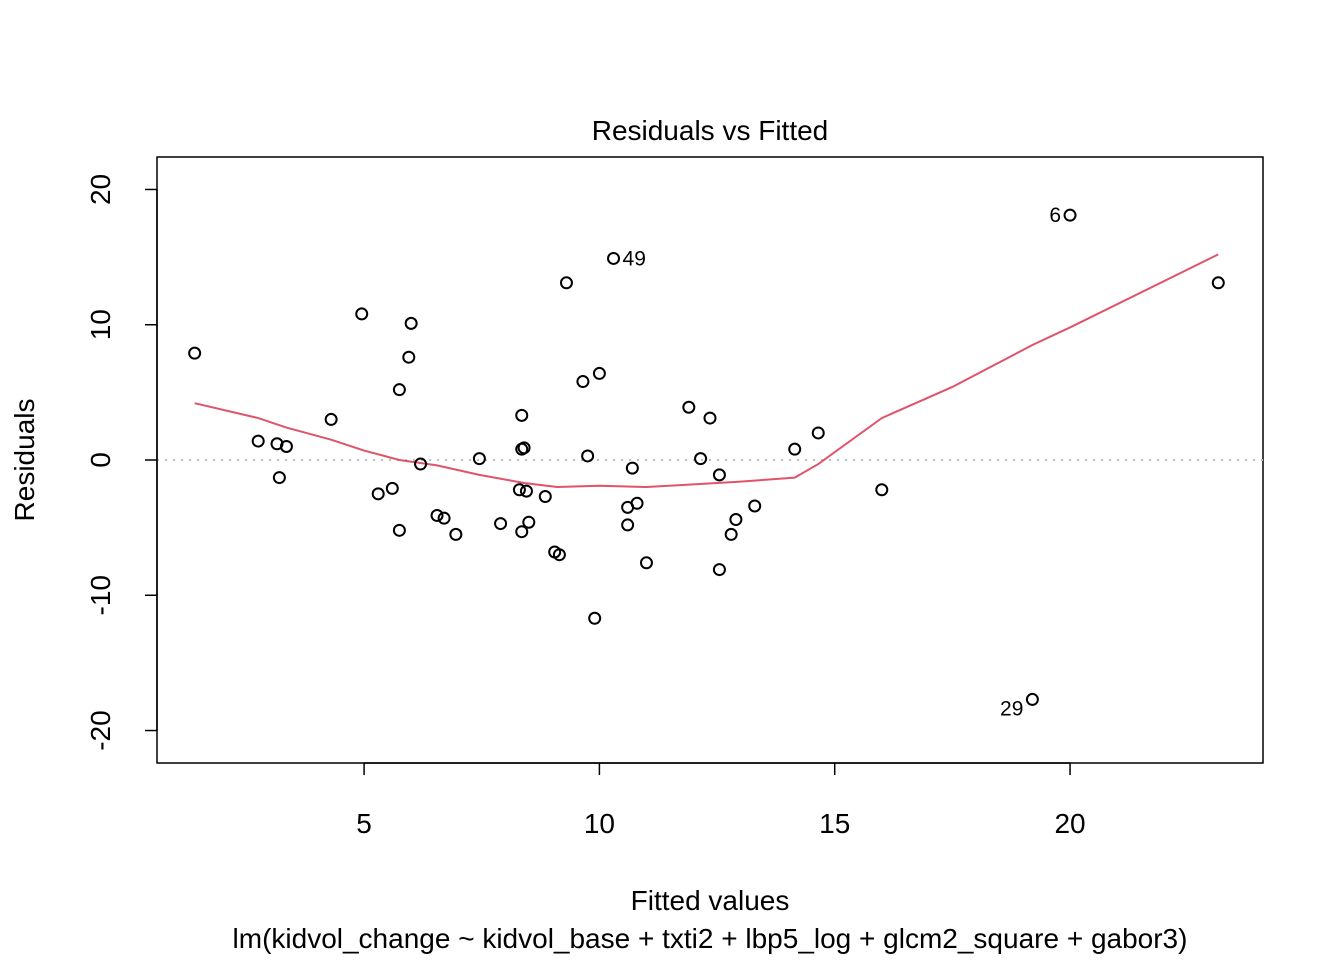 Image resolution: width=1344 pixels, height=960 pixels. Describe the element at coordinates (599, 823) in the screenshot. I see `x-tick-label: 10` at that location.